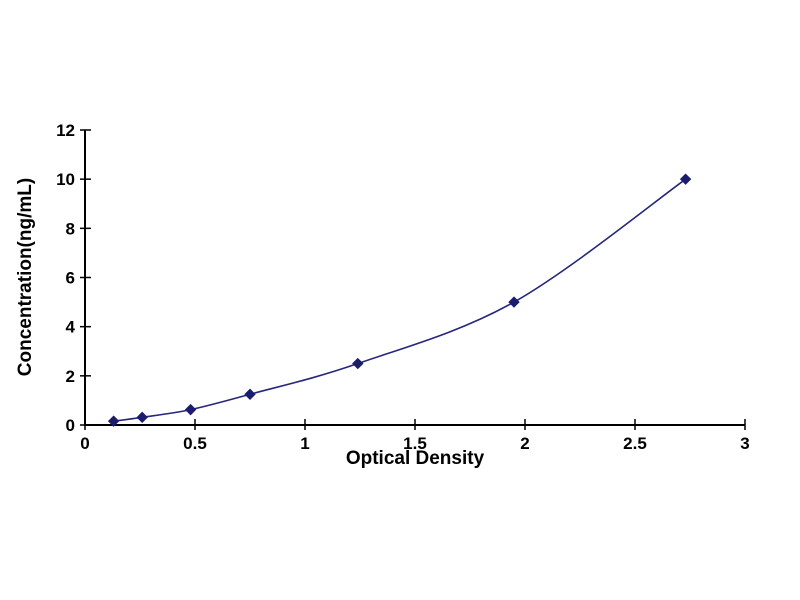 The width and height of the screenshot is (800, 600). Describe the element at coordinates (25, 277) in the screenshot. I see `y-axis-title: Concentration(ng/mL)` at that location.